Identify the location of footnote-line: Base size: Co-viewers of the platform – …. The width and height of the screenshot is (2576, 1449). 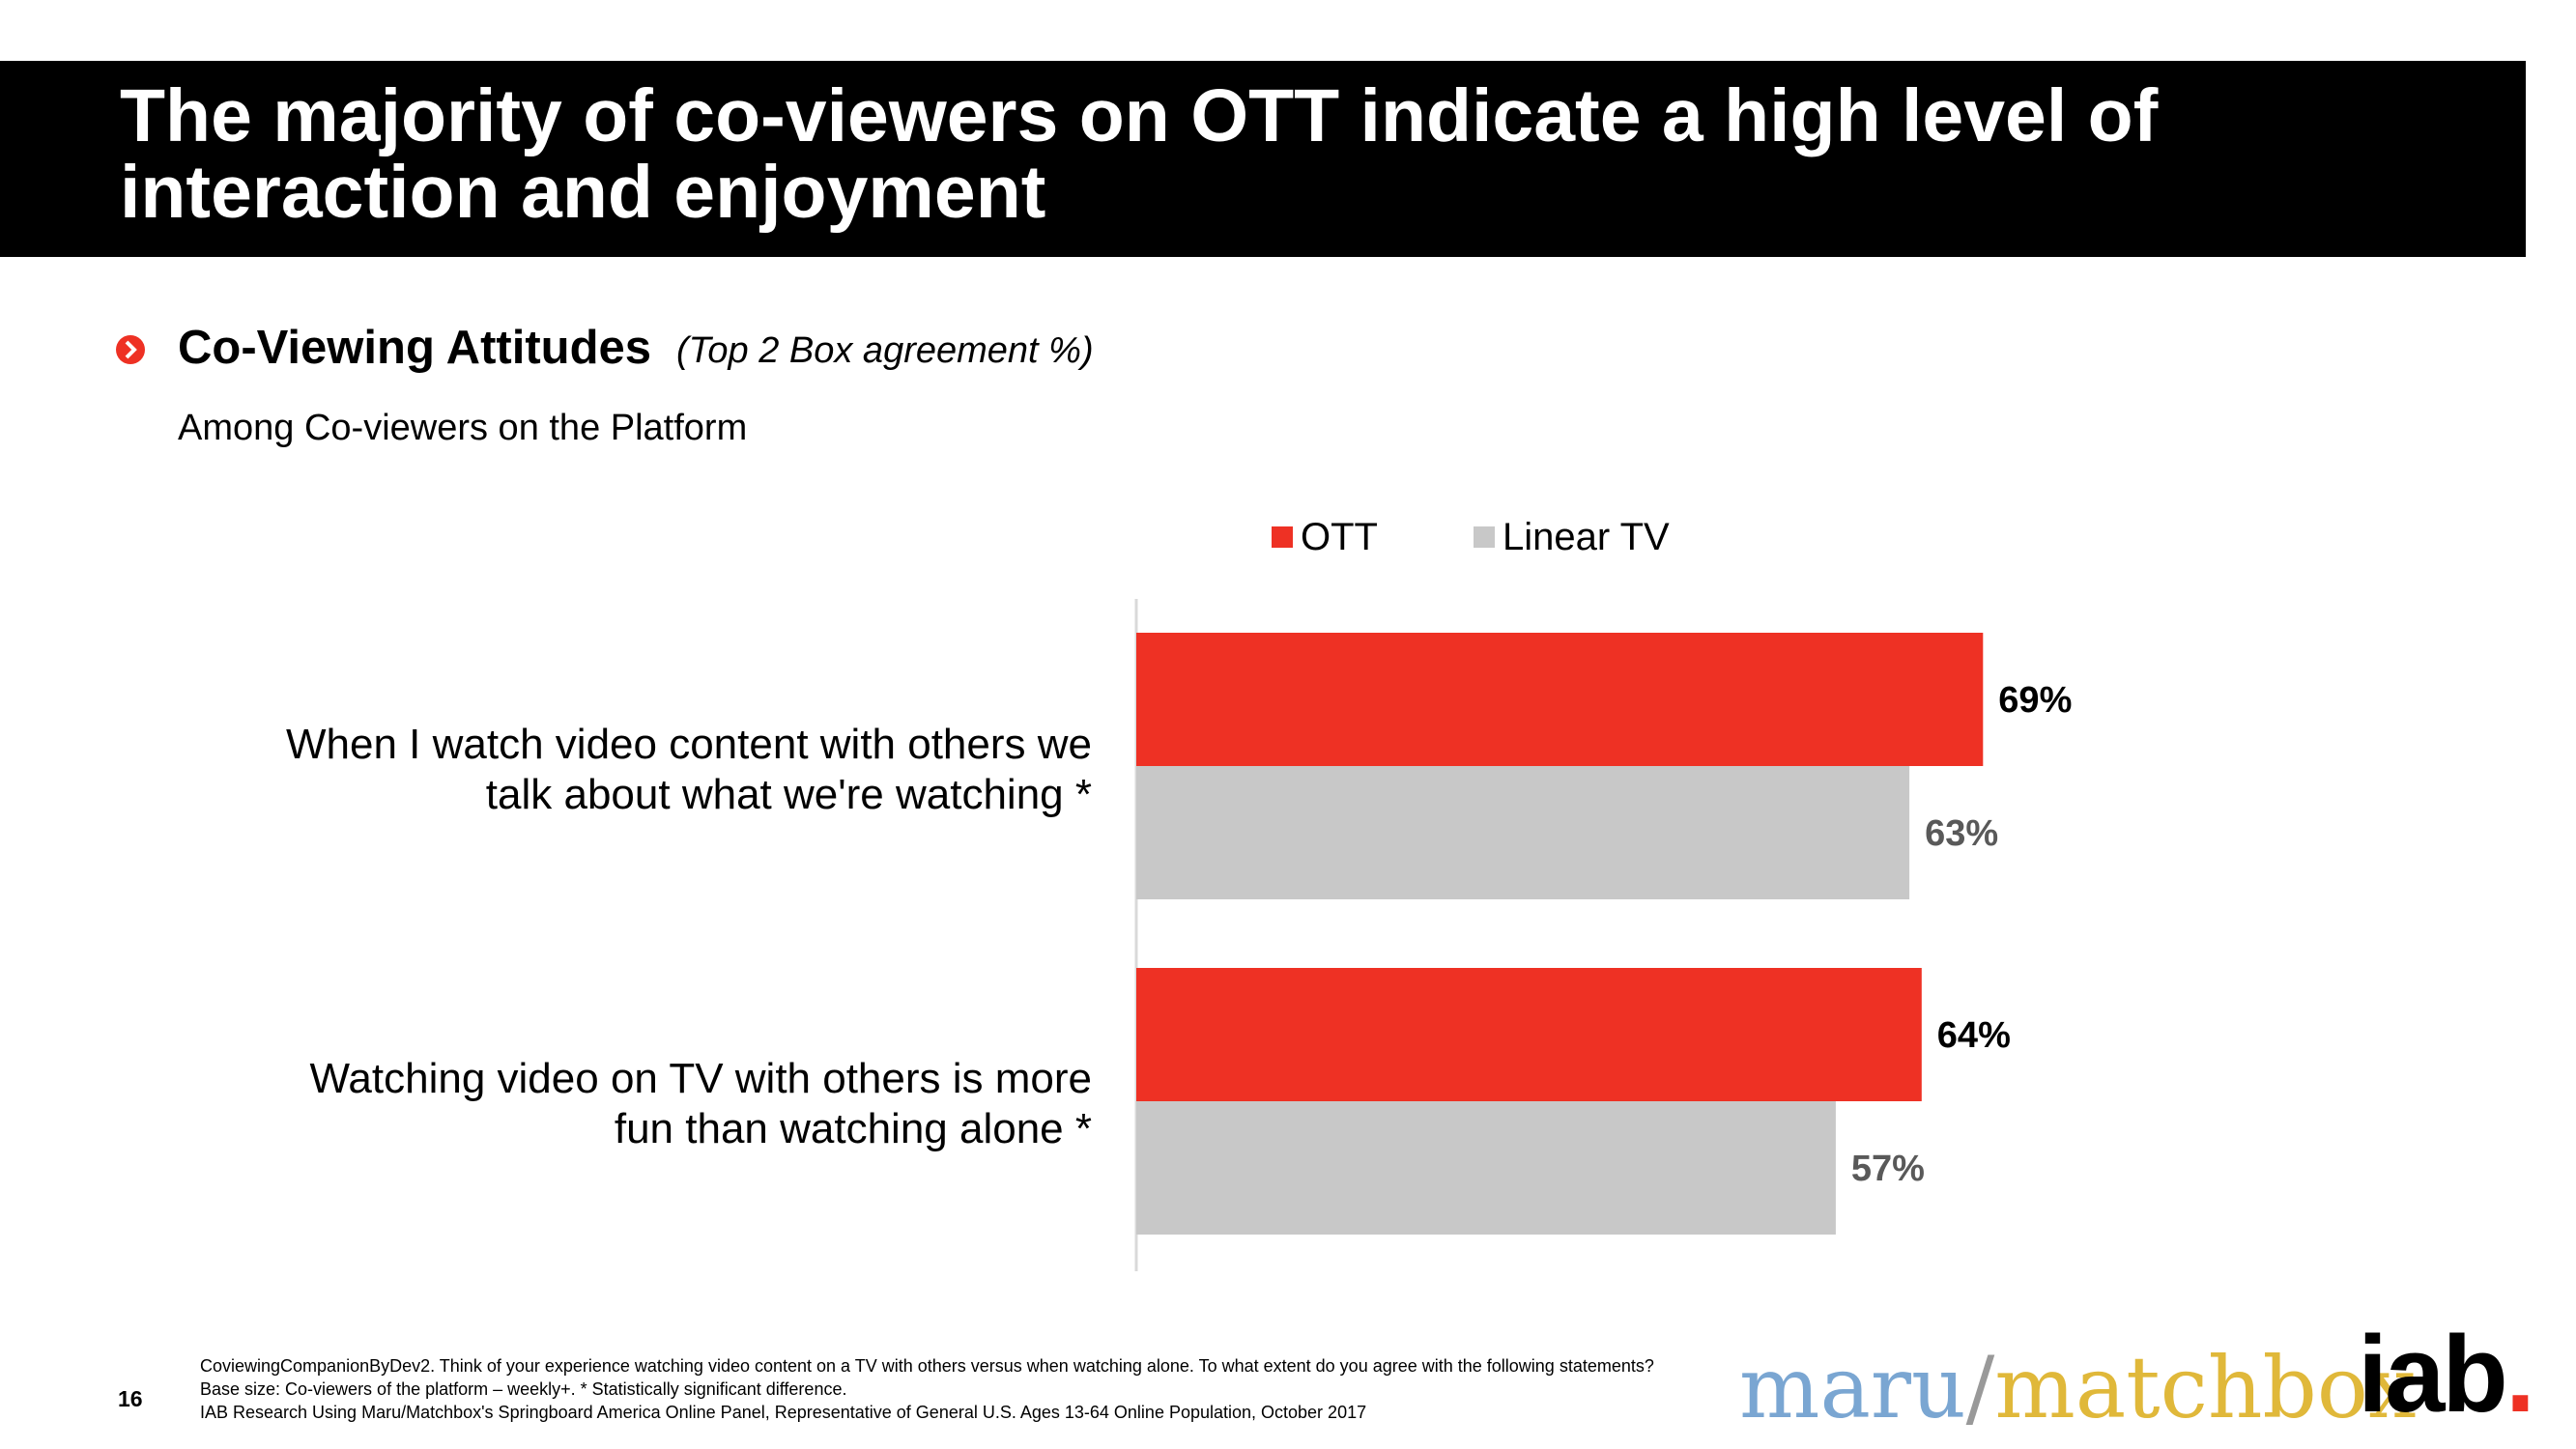
(523, 1389).